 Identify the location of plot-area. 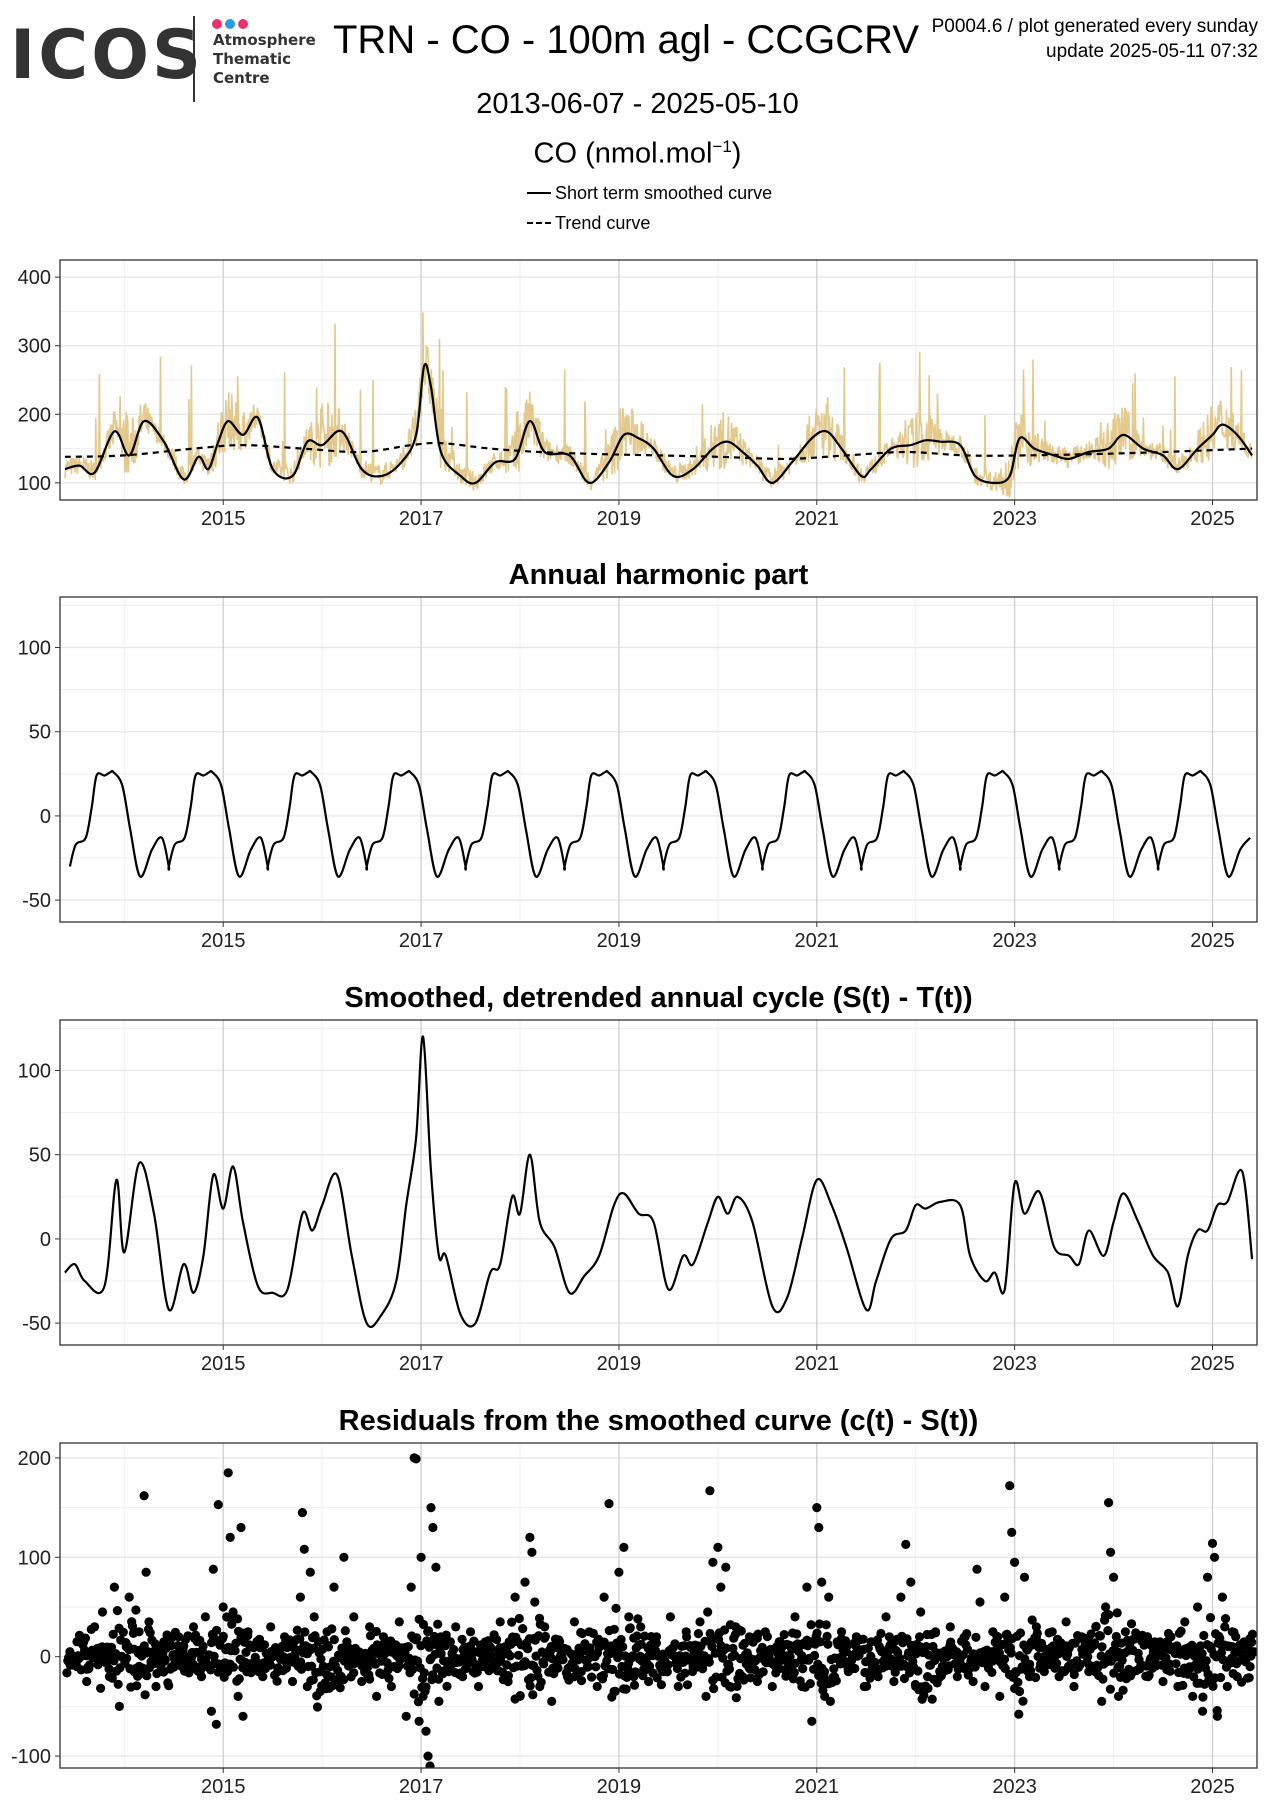
(658, 405).